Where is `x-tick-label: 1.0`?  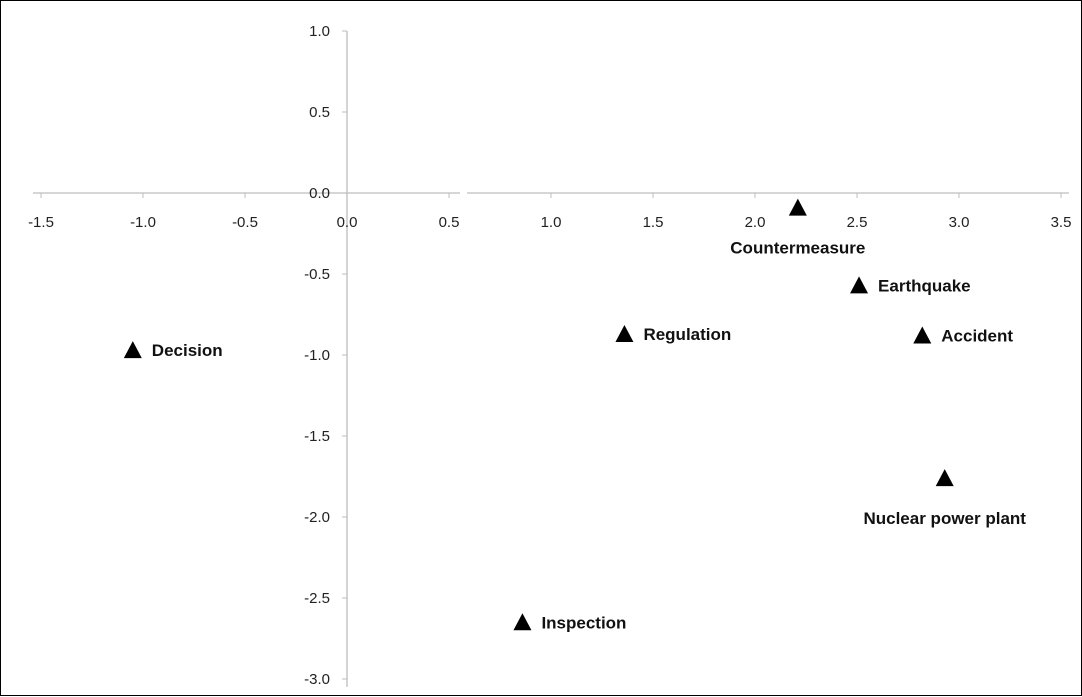 x-tick-label: 1.0 is located at coordinates (551, 222).